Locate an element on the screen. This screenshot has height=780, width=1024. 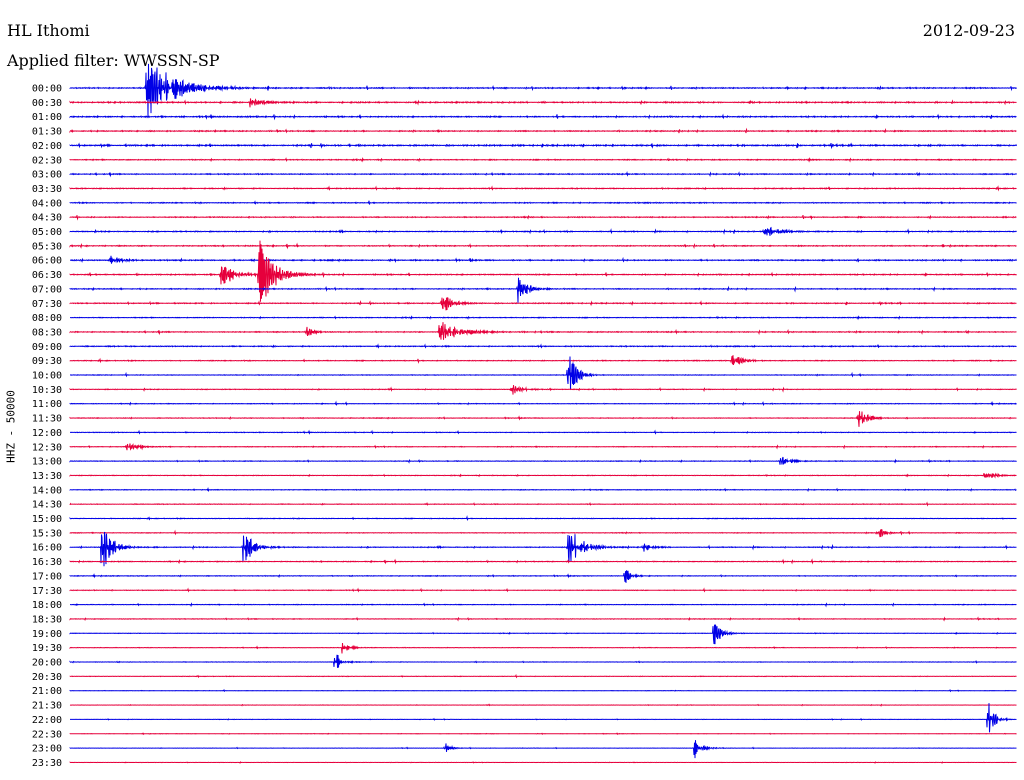
row-time-label: 10:30 is located at coordinates (47, 390).